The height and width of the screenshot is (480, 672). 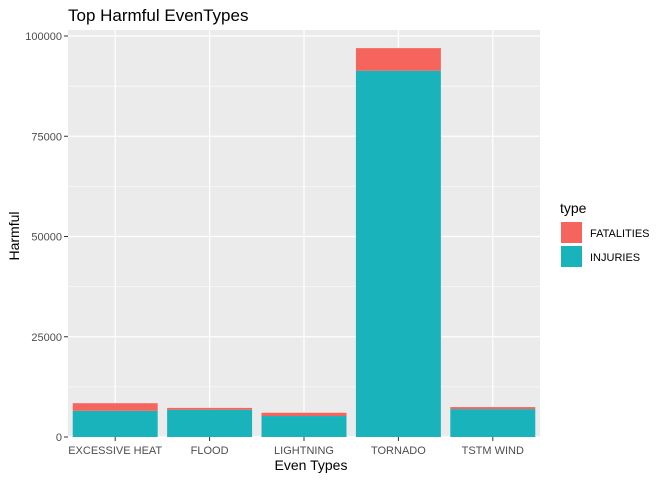 I want to click on x-tick-label: TSTM WIND, so click(x=493, y=451).